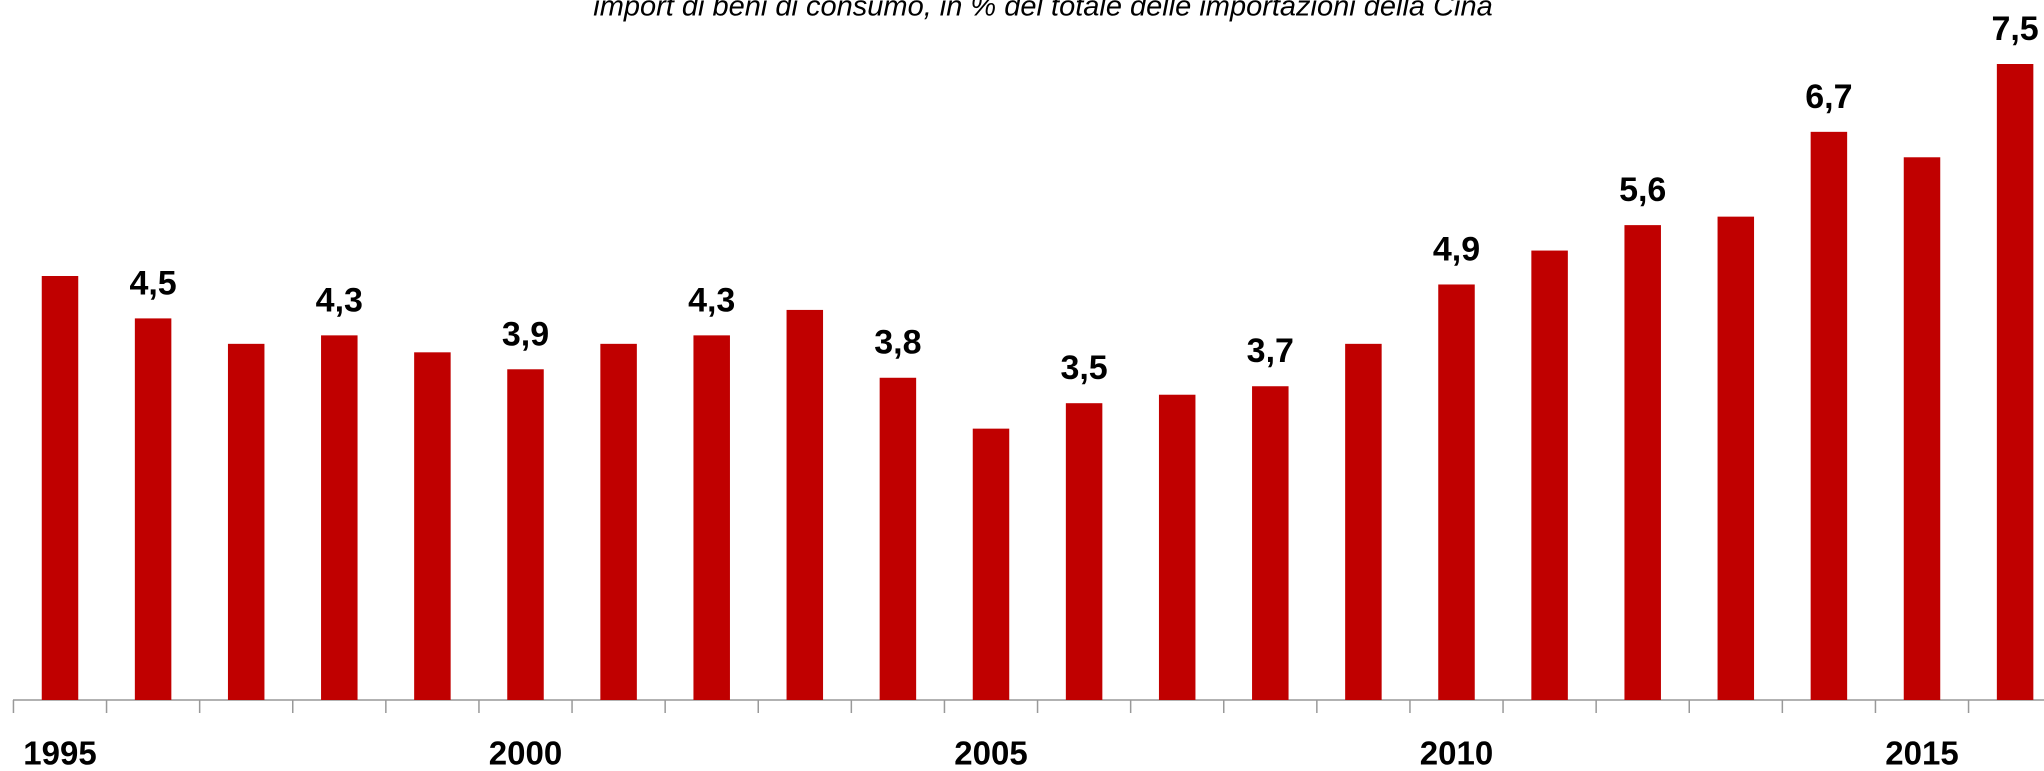 This screenshot has width=2044, height=771. I want to click on x-tick-label: 2015, so click(1921, 753).